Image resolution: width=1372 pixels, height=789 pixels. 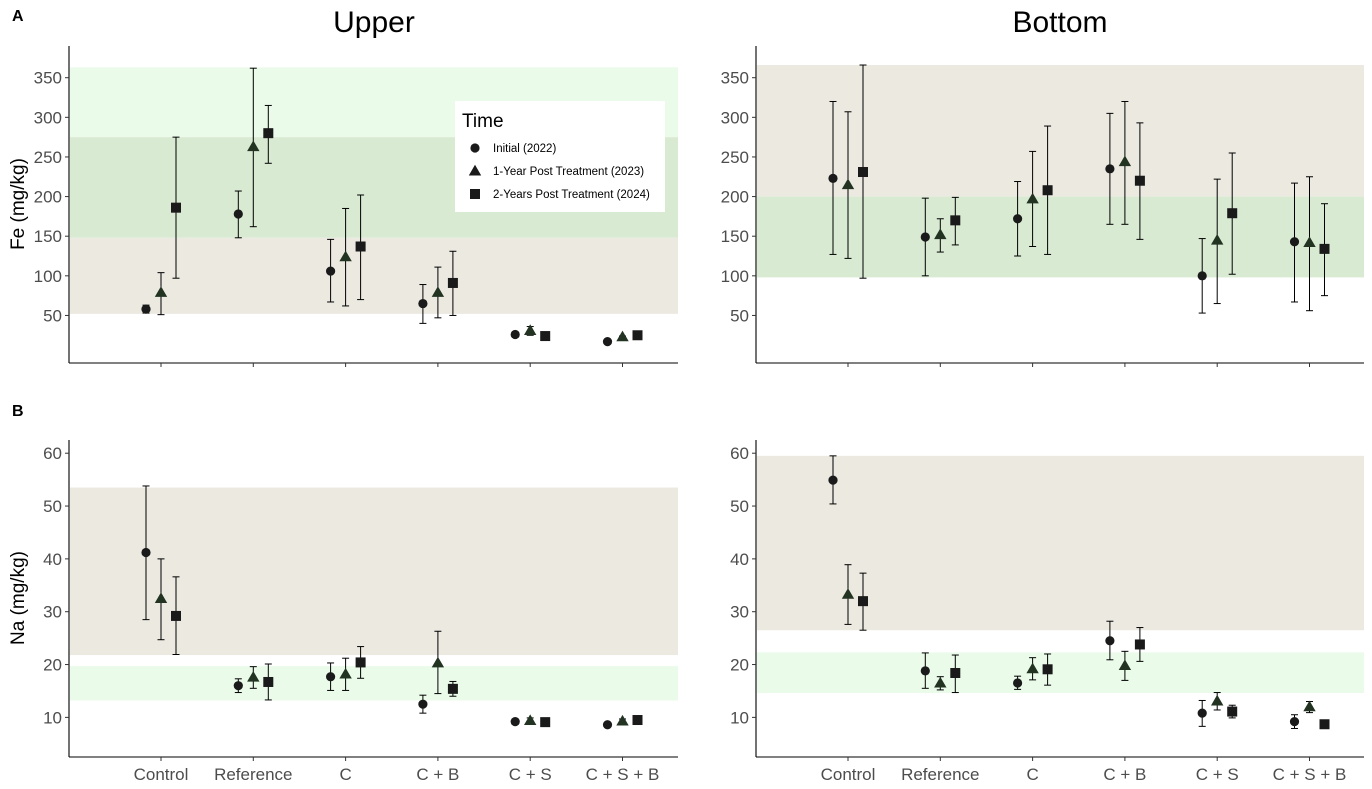 What do you see at coordinates (524, 149) in the screenshot?
I see `legend-item-initial: Initial (2022)` at bounding box center [524, 149].